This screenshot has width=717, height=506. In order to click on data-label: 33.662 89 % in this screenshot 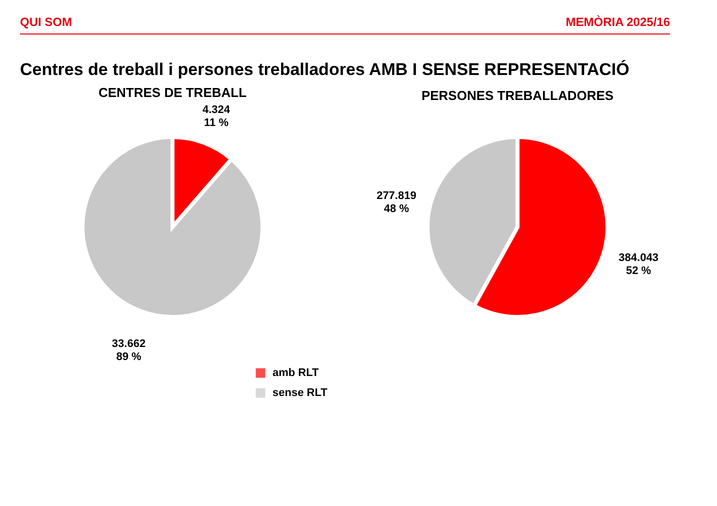, I will do `click(129, 351)`.